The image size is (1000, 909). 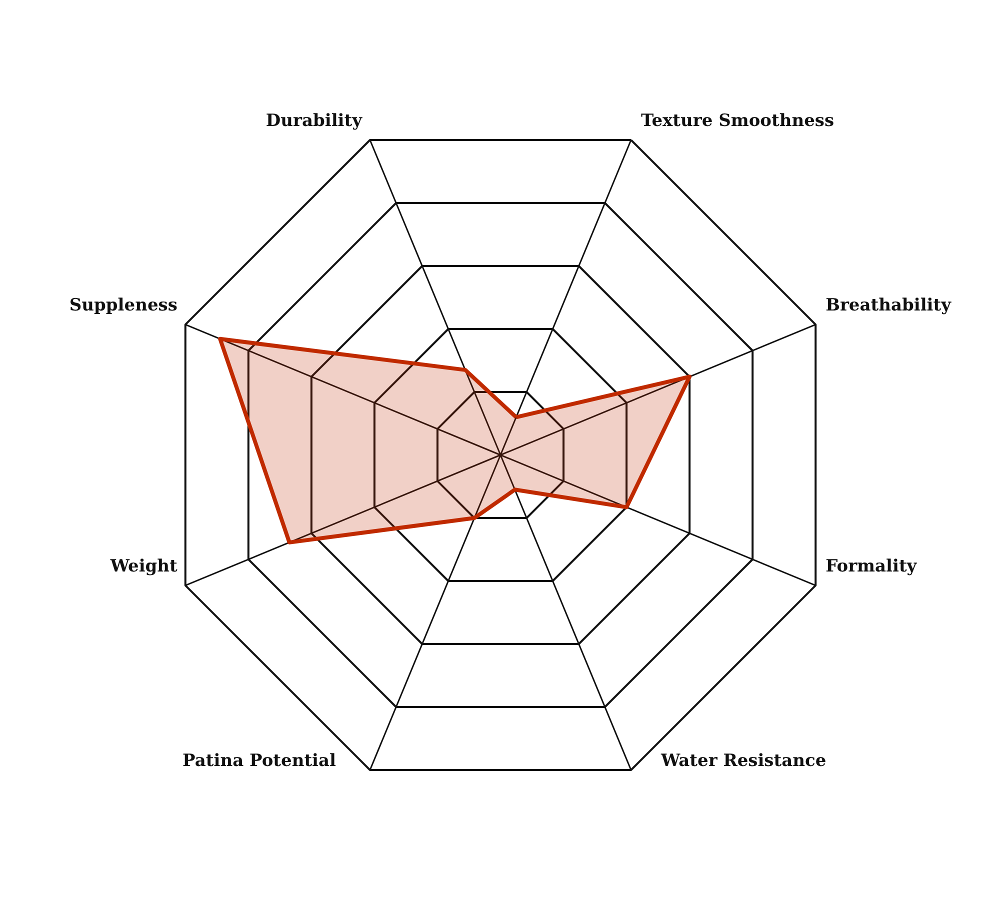 I want to click on spoke-label: Texture Smoothness, so click(x=737, y=120).